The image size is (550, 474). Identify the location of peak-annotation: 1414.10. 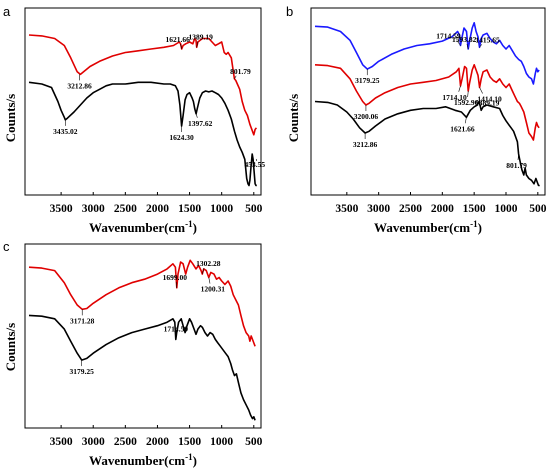
(489, 99).